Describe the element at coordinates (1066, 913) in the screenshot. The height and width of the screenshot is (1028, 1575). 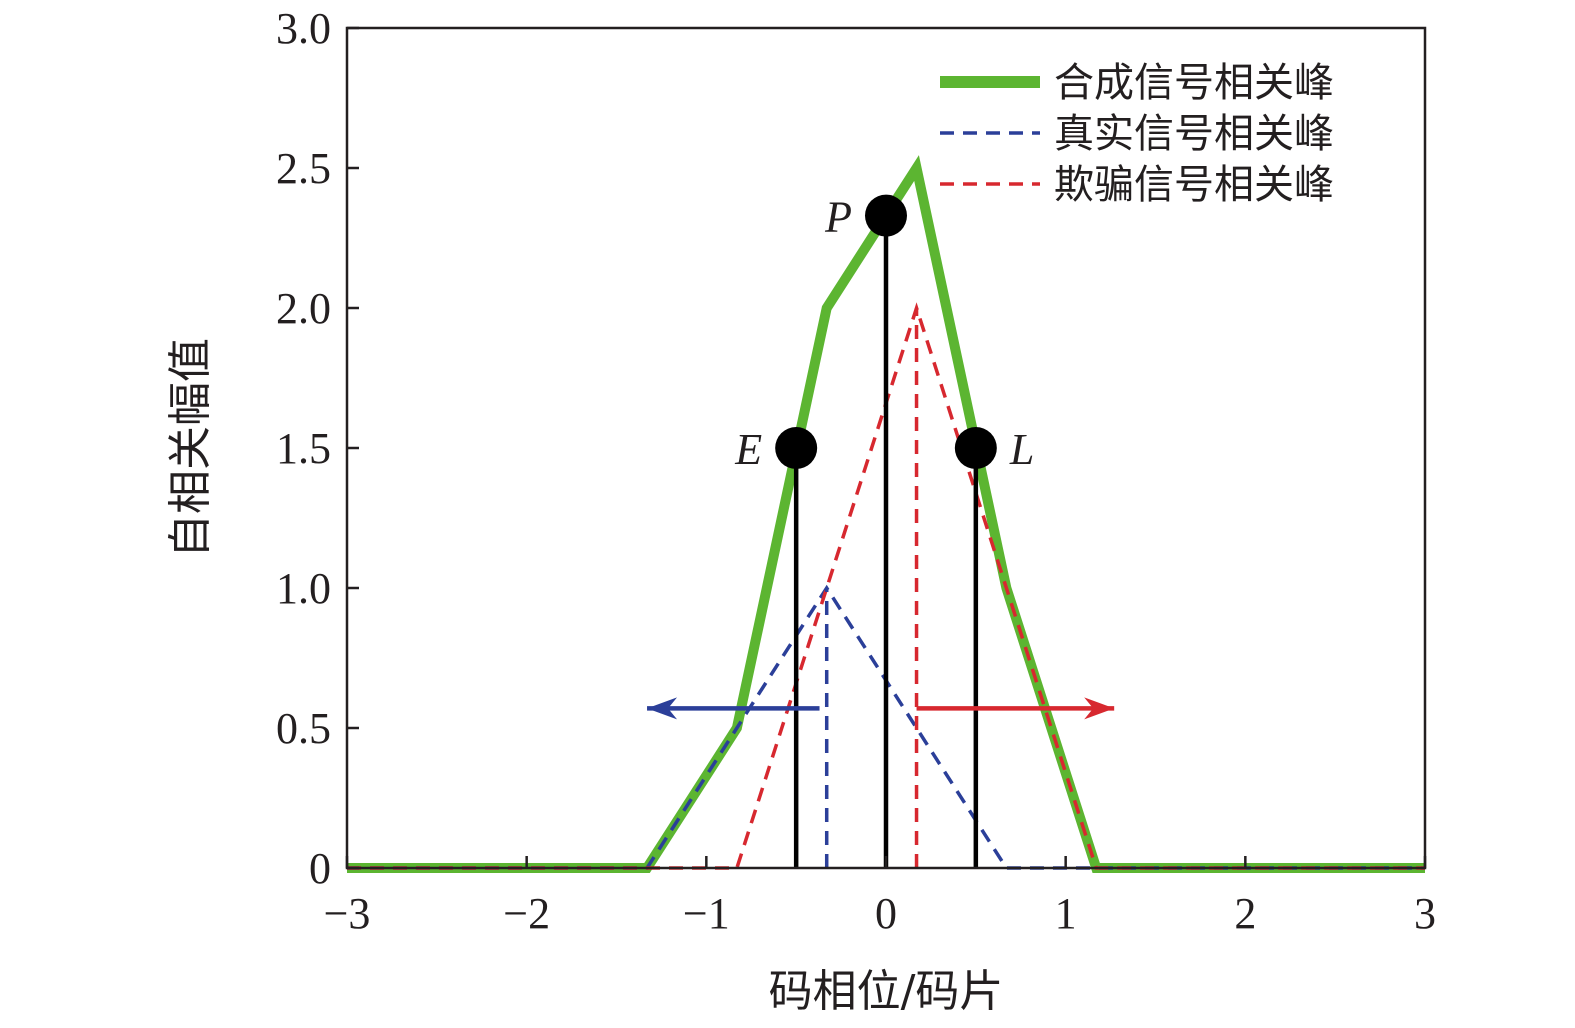
I see `x-tick-label: 1` at that location.